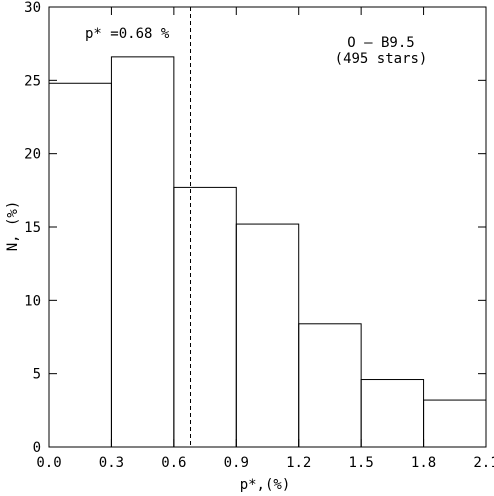 This screenshot has width=494, height=496. I want to click on y-tick-label-1: 5, so click(37, 375).